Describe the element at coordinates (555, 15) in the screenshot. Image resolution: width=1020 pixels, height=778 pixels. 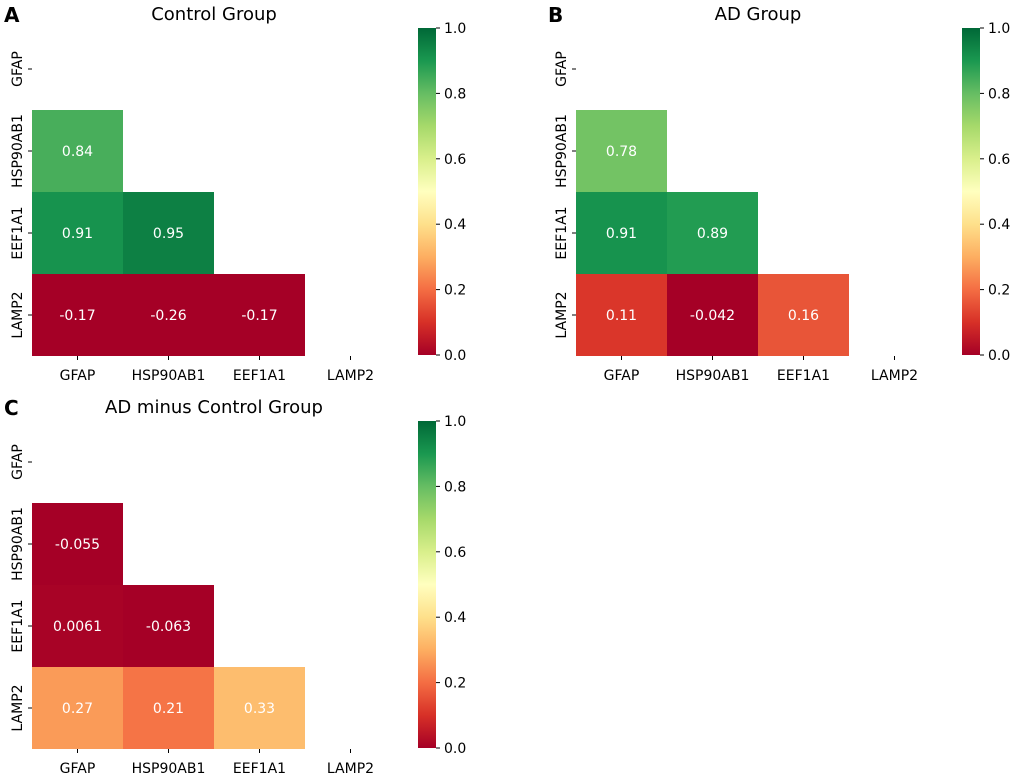
I see `panel-label: B` at that location.